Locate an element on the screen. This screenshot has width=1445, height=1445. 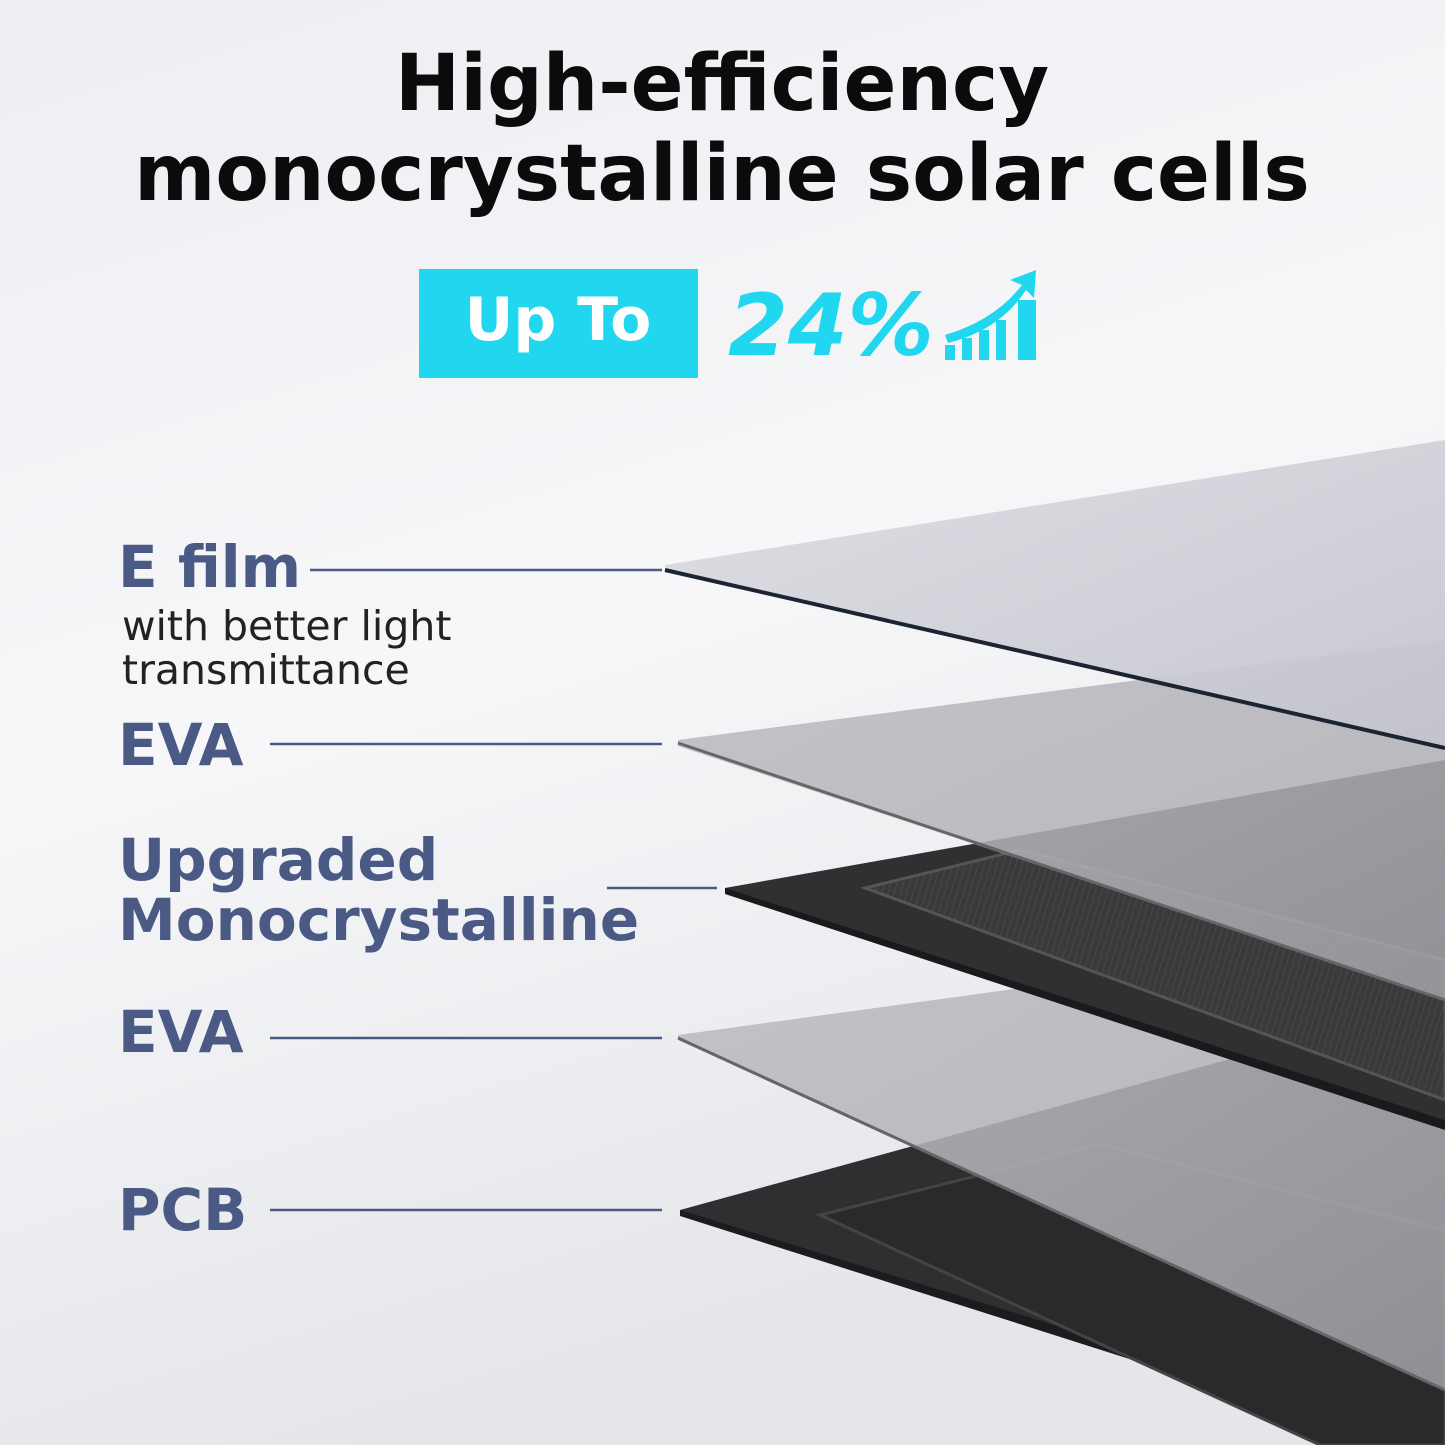
layer-label: PCB is located at coordinates (182, 1210).